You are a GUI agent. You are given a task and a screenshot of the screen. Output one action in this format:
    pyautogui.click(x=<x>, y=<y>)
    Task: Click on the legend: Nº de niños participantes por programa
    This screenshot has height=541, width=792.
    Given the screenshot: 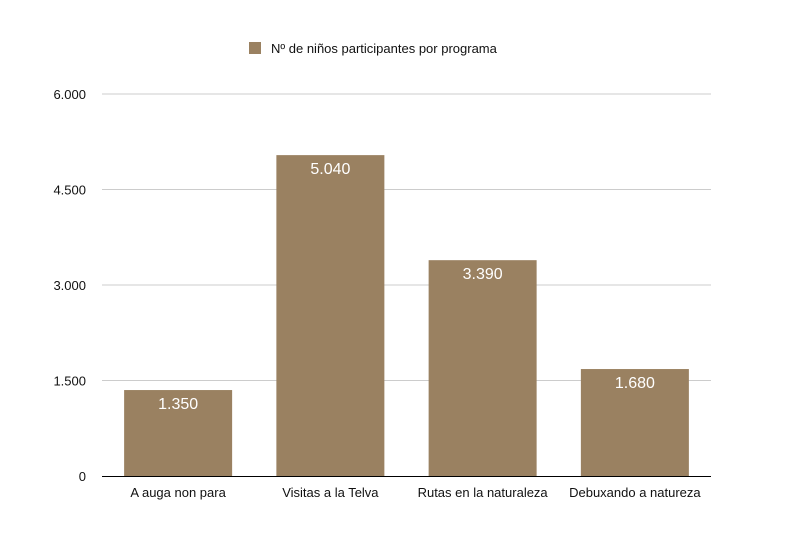 What is the action you would take?
    pyautogui.click(x=373, y=48)
    